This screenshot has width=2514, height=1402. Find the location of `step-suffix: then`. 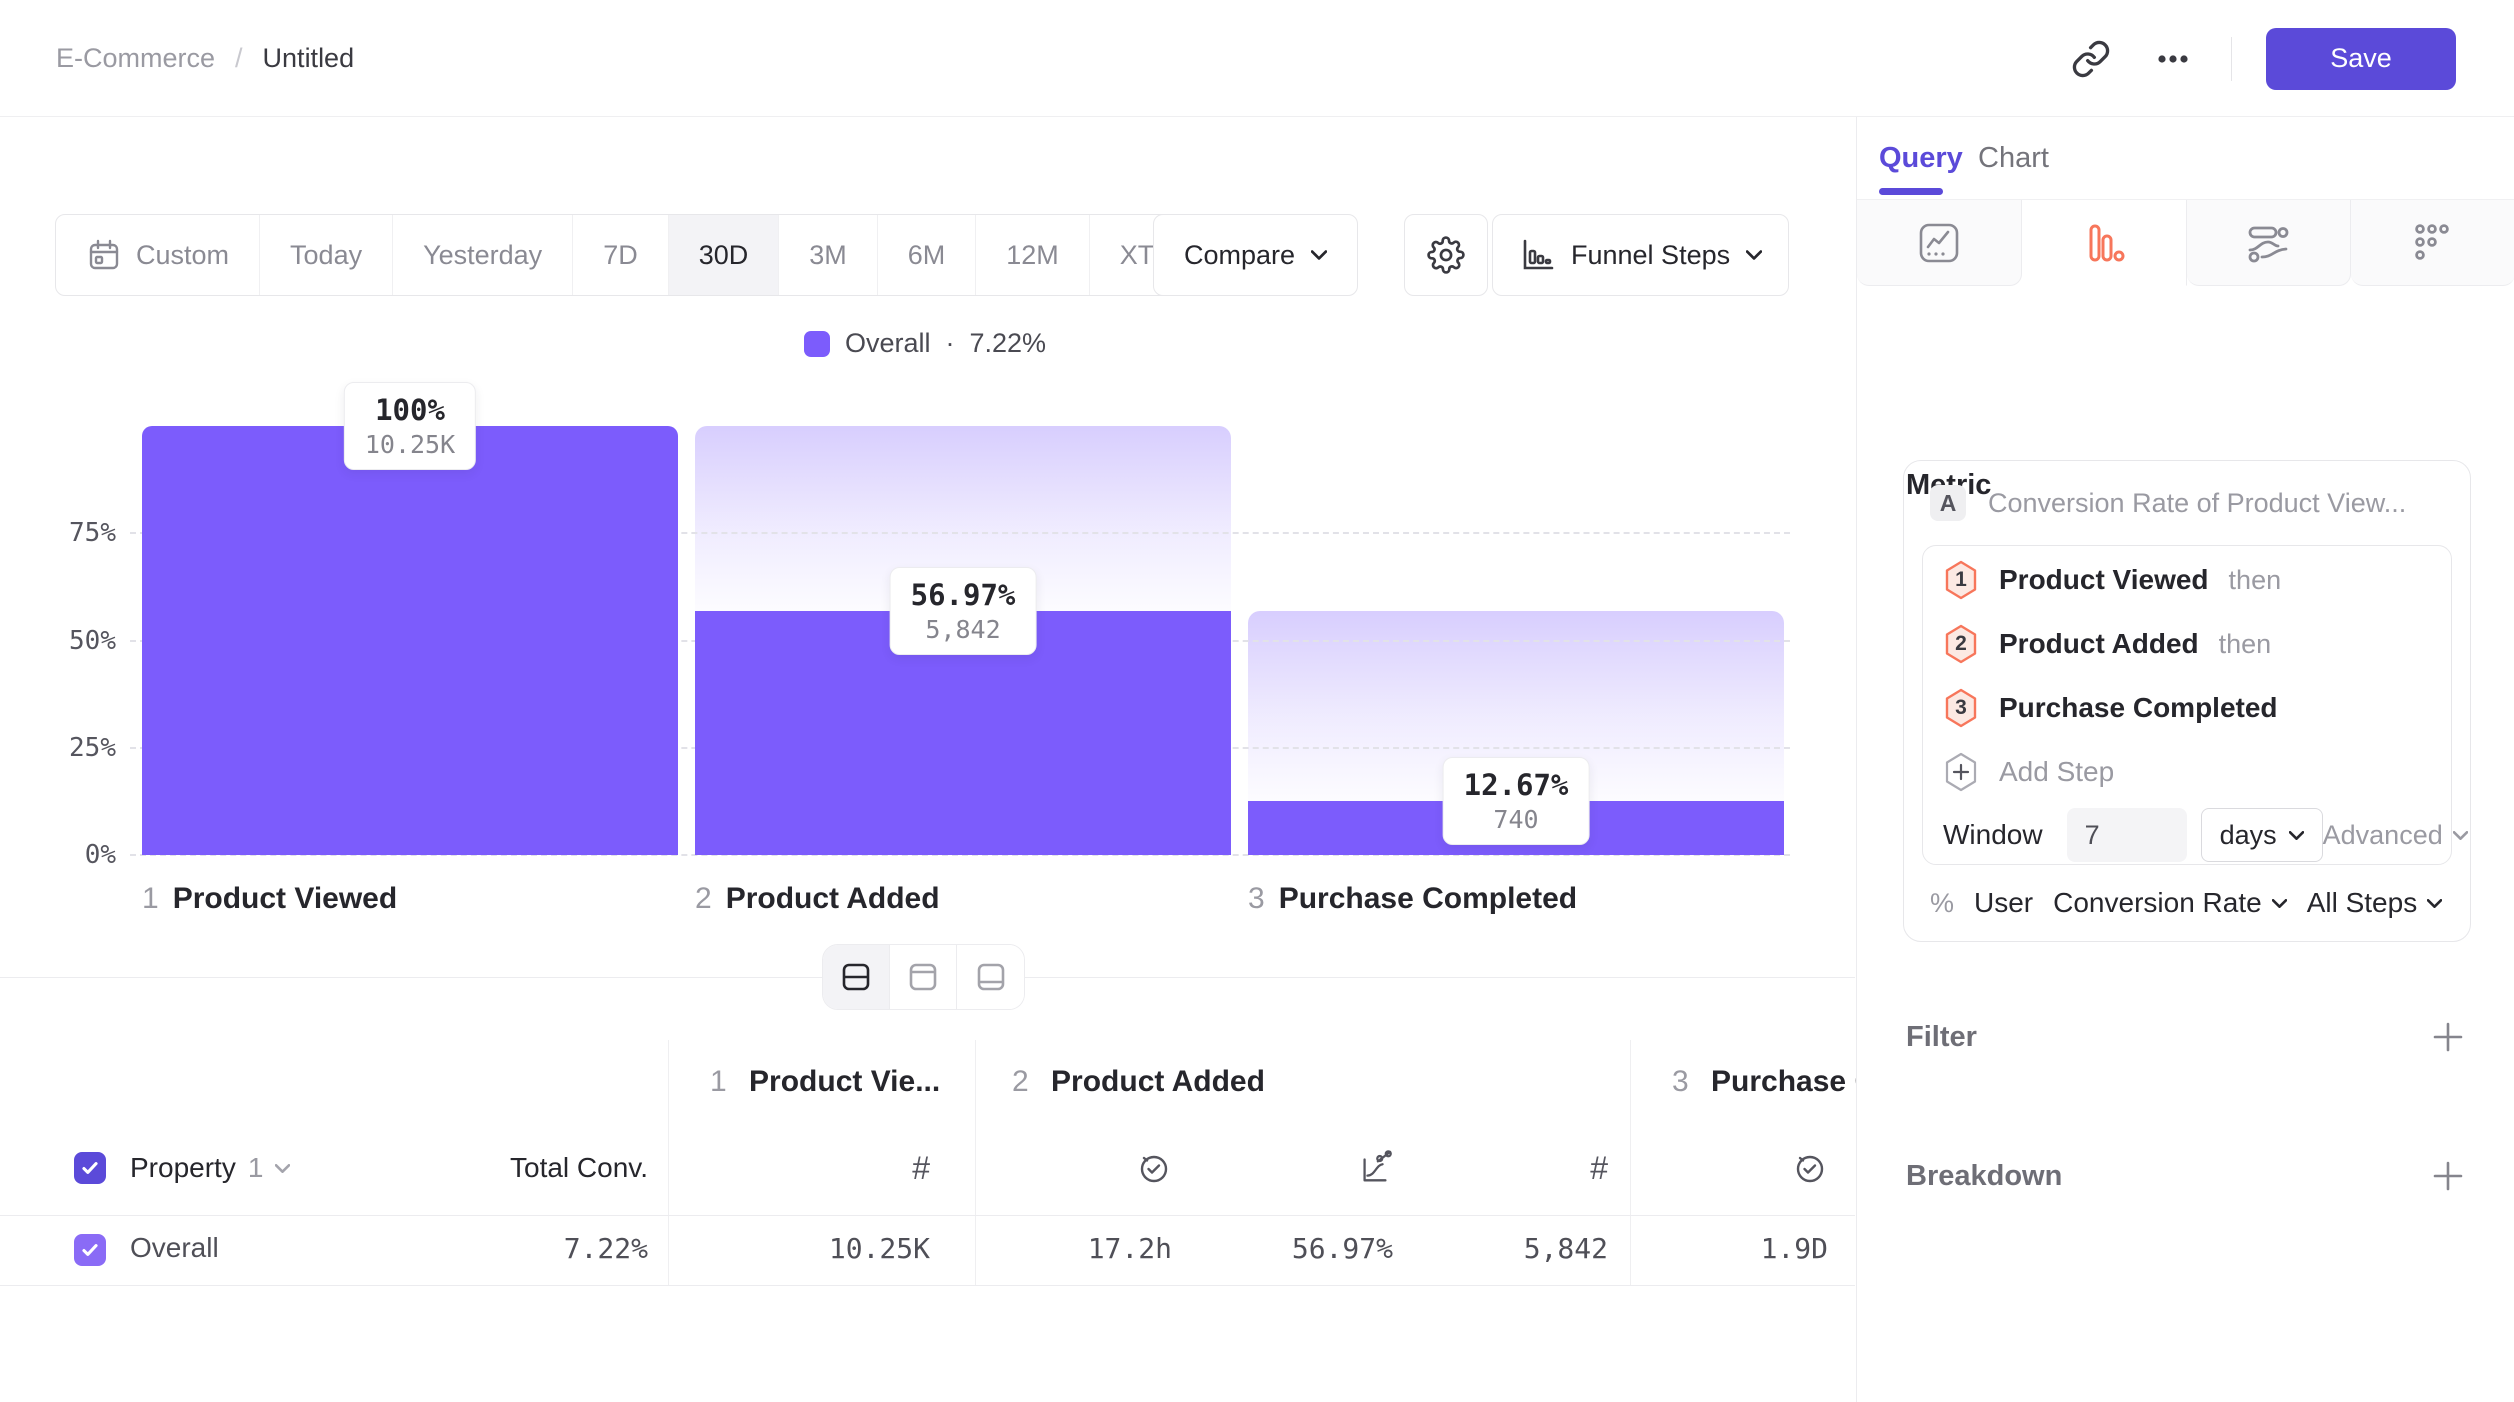

step-suffix: then is located at coordinates (2245, 643).